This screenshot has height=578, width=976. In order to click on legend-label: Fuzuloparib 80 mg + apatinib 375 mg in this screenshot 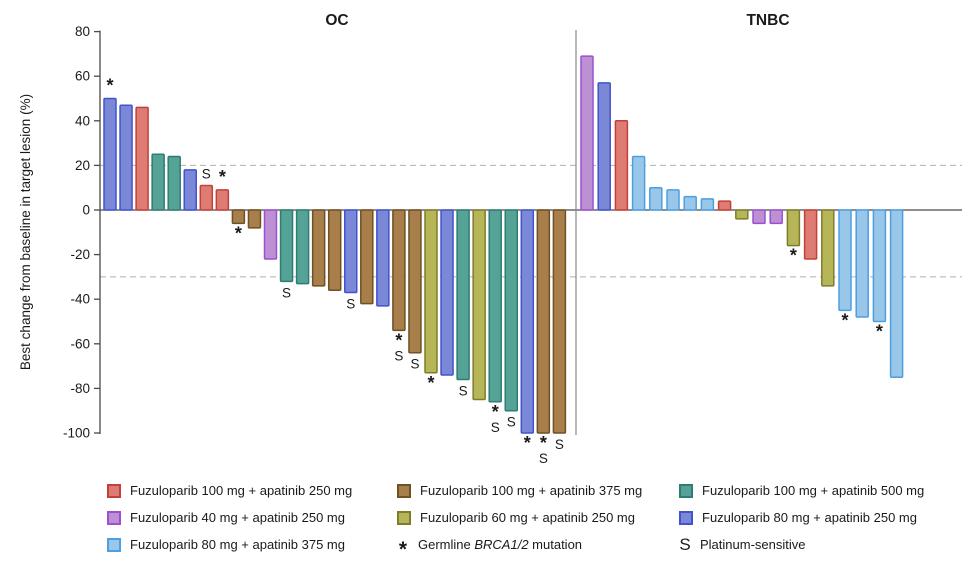, I will do `click(237, 544)`.